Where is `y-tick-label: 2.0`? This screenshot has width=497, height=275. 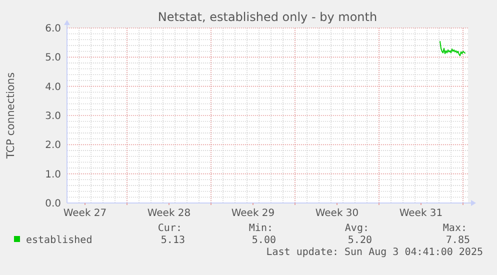 y-tick-label: 2.0 is located at coordinates (53, 146).